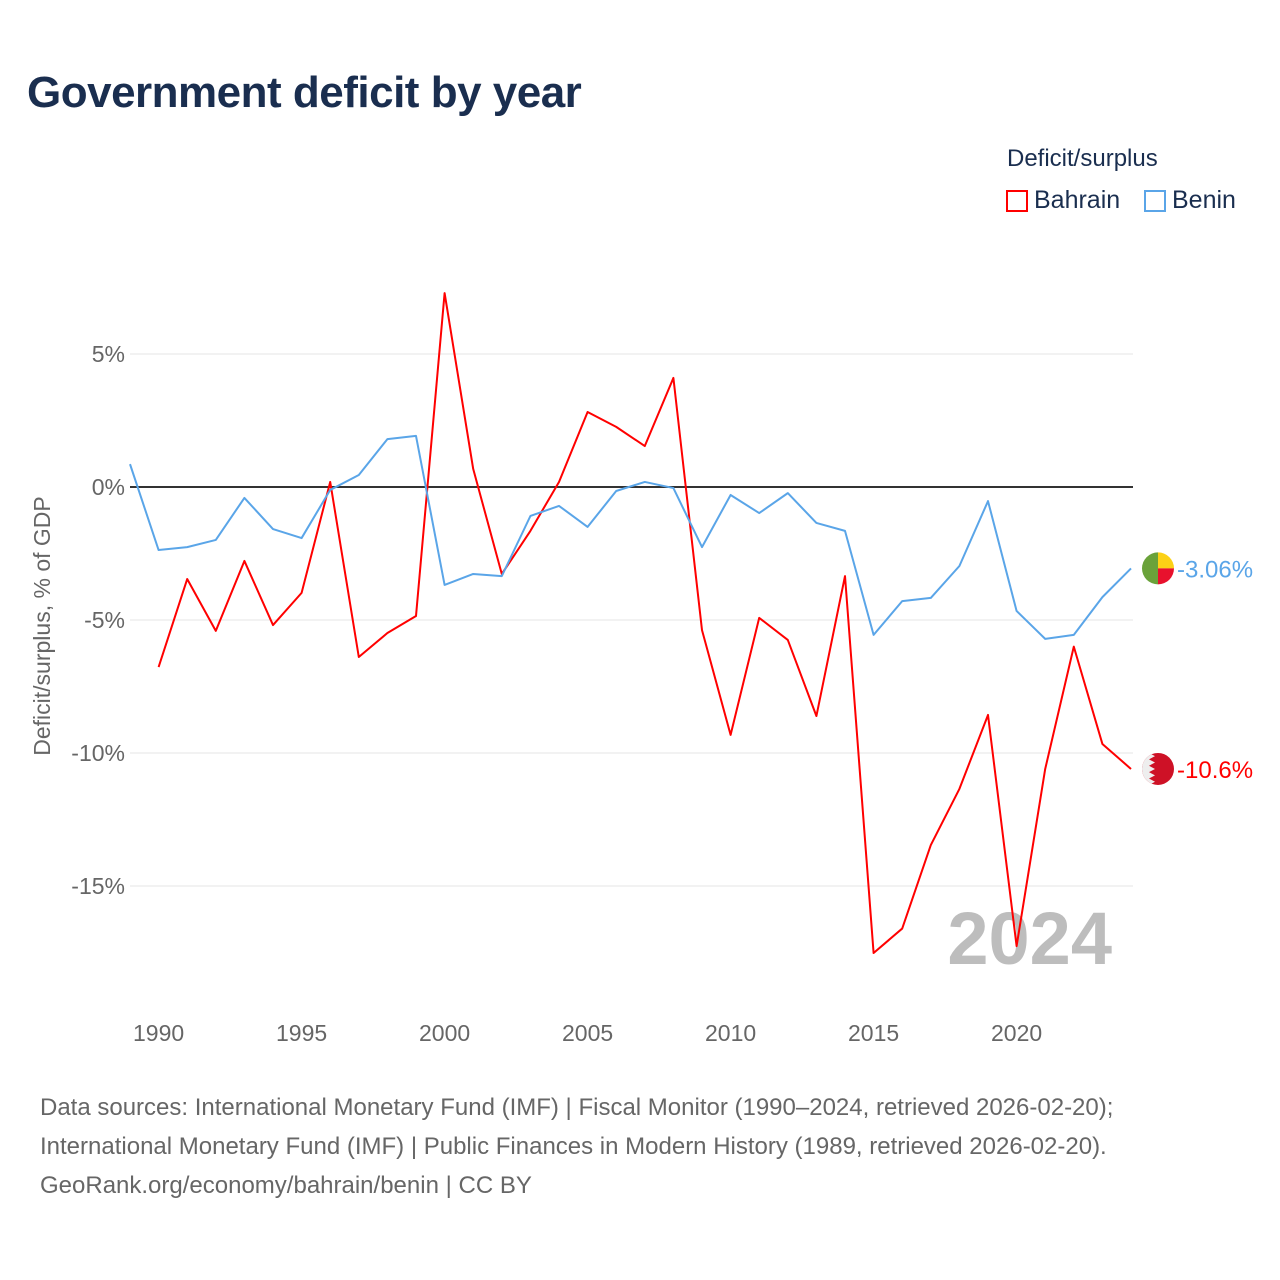 This screenshot has width=1280, height=1280. Describe the element at coordinates (42, 625) in the screenshot. I see `y-axis-label: Deficit/surplus, % of GDP` at that location.